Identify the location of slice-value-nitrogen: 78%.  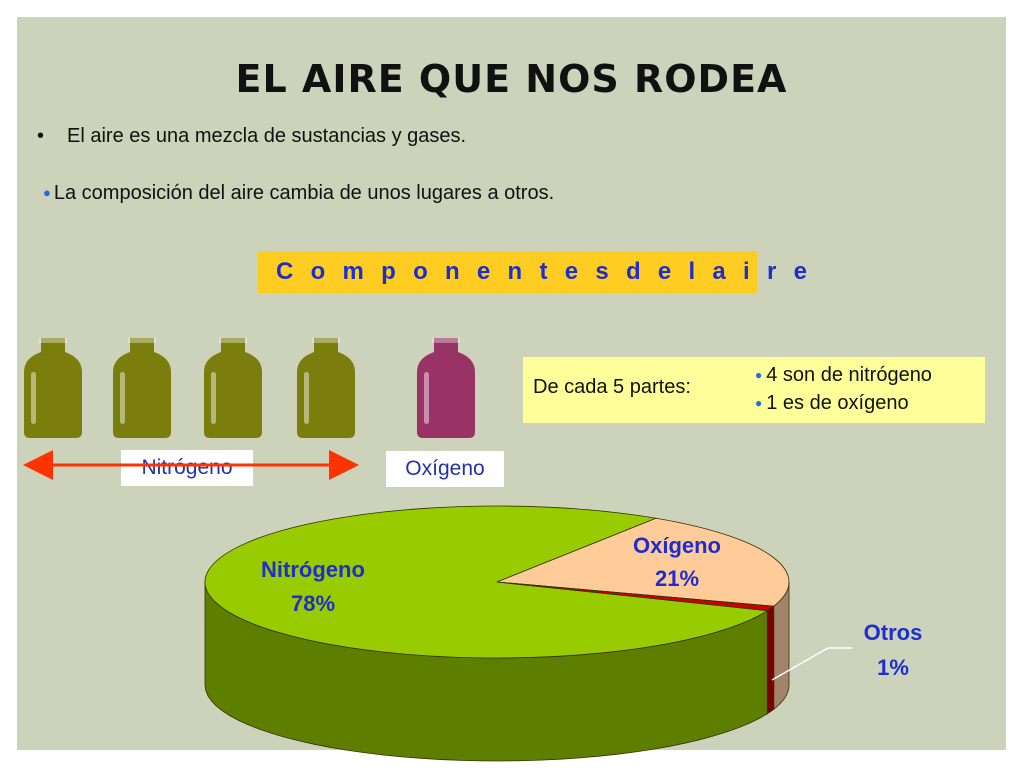
(313, 603).